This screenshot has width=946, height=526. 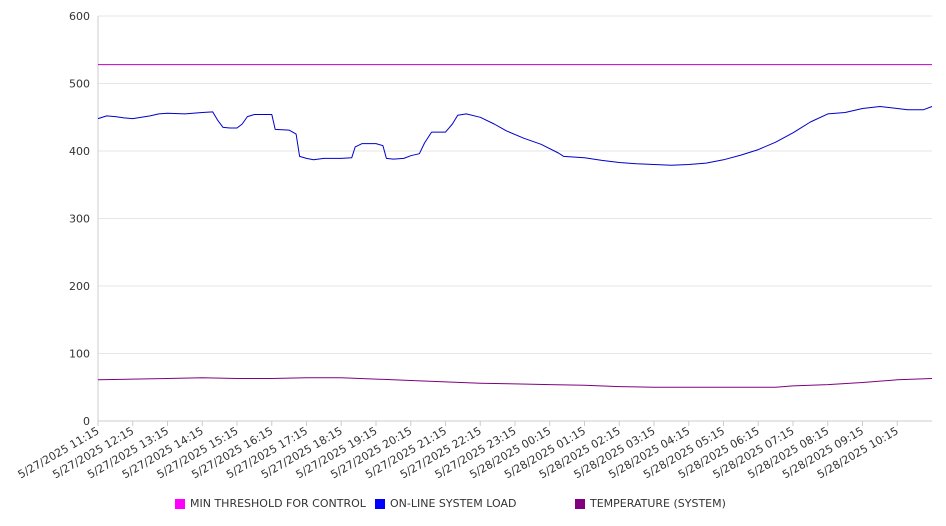 I want to click on y-tick-label: 0, so click(x=86, y=421).